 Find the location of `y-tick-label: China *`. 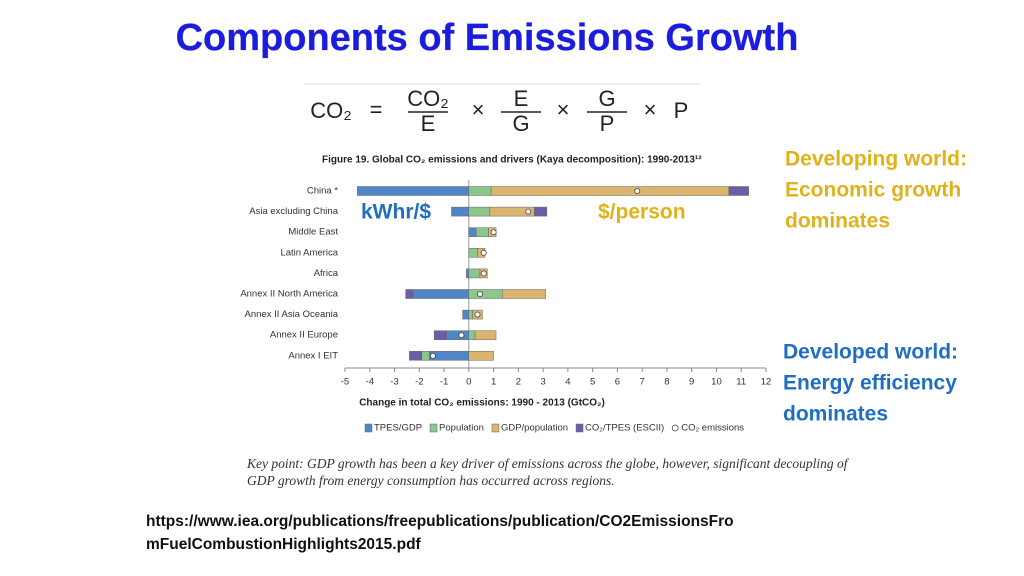

y-tick-label: China * is located at coordinates (322, 191).